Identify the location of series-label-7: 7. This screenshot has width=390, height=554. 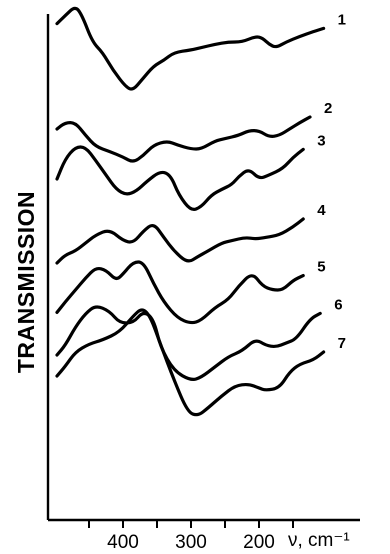
(342, 343).